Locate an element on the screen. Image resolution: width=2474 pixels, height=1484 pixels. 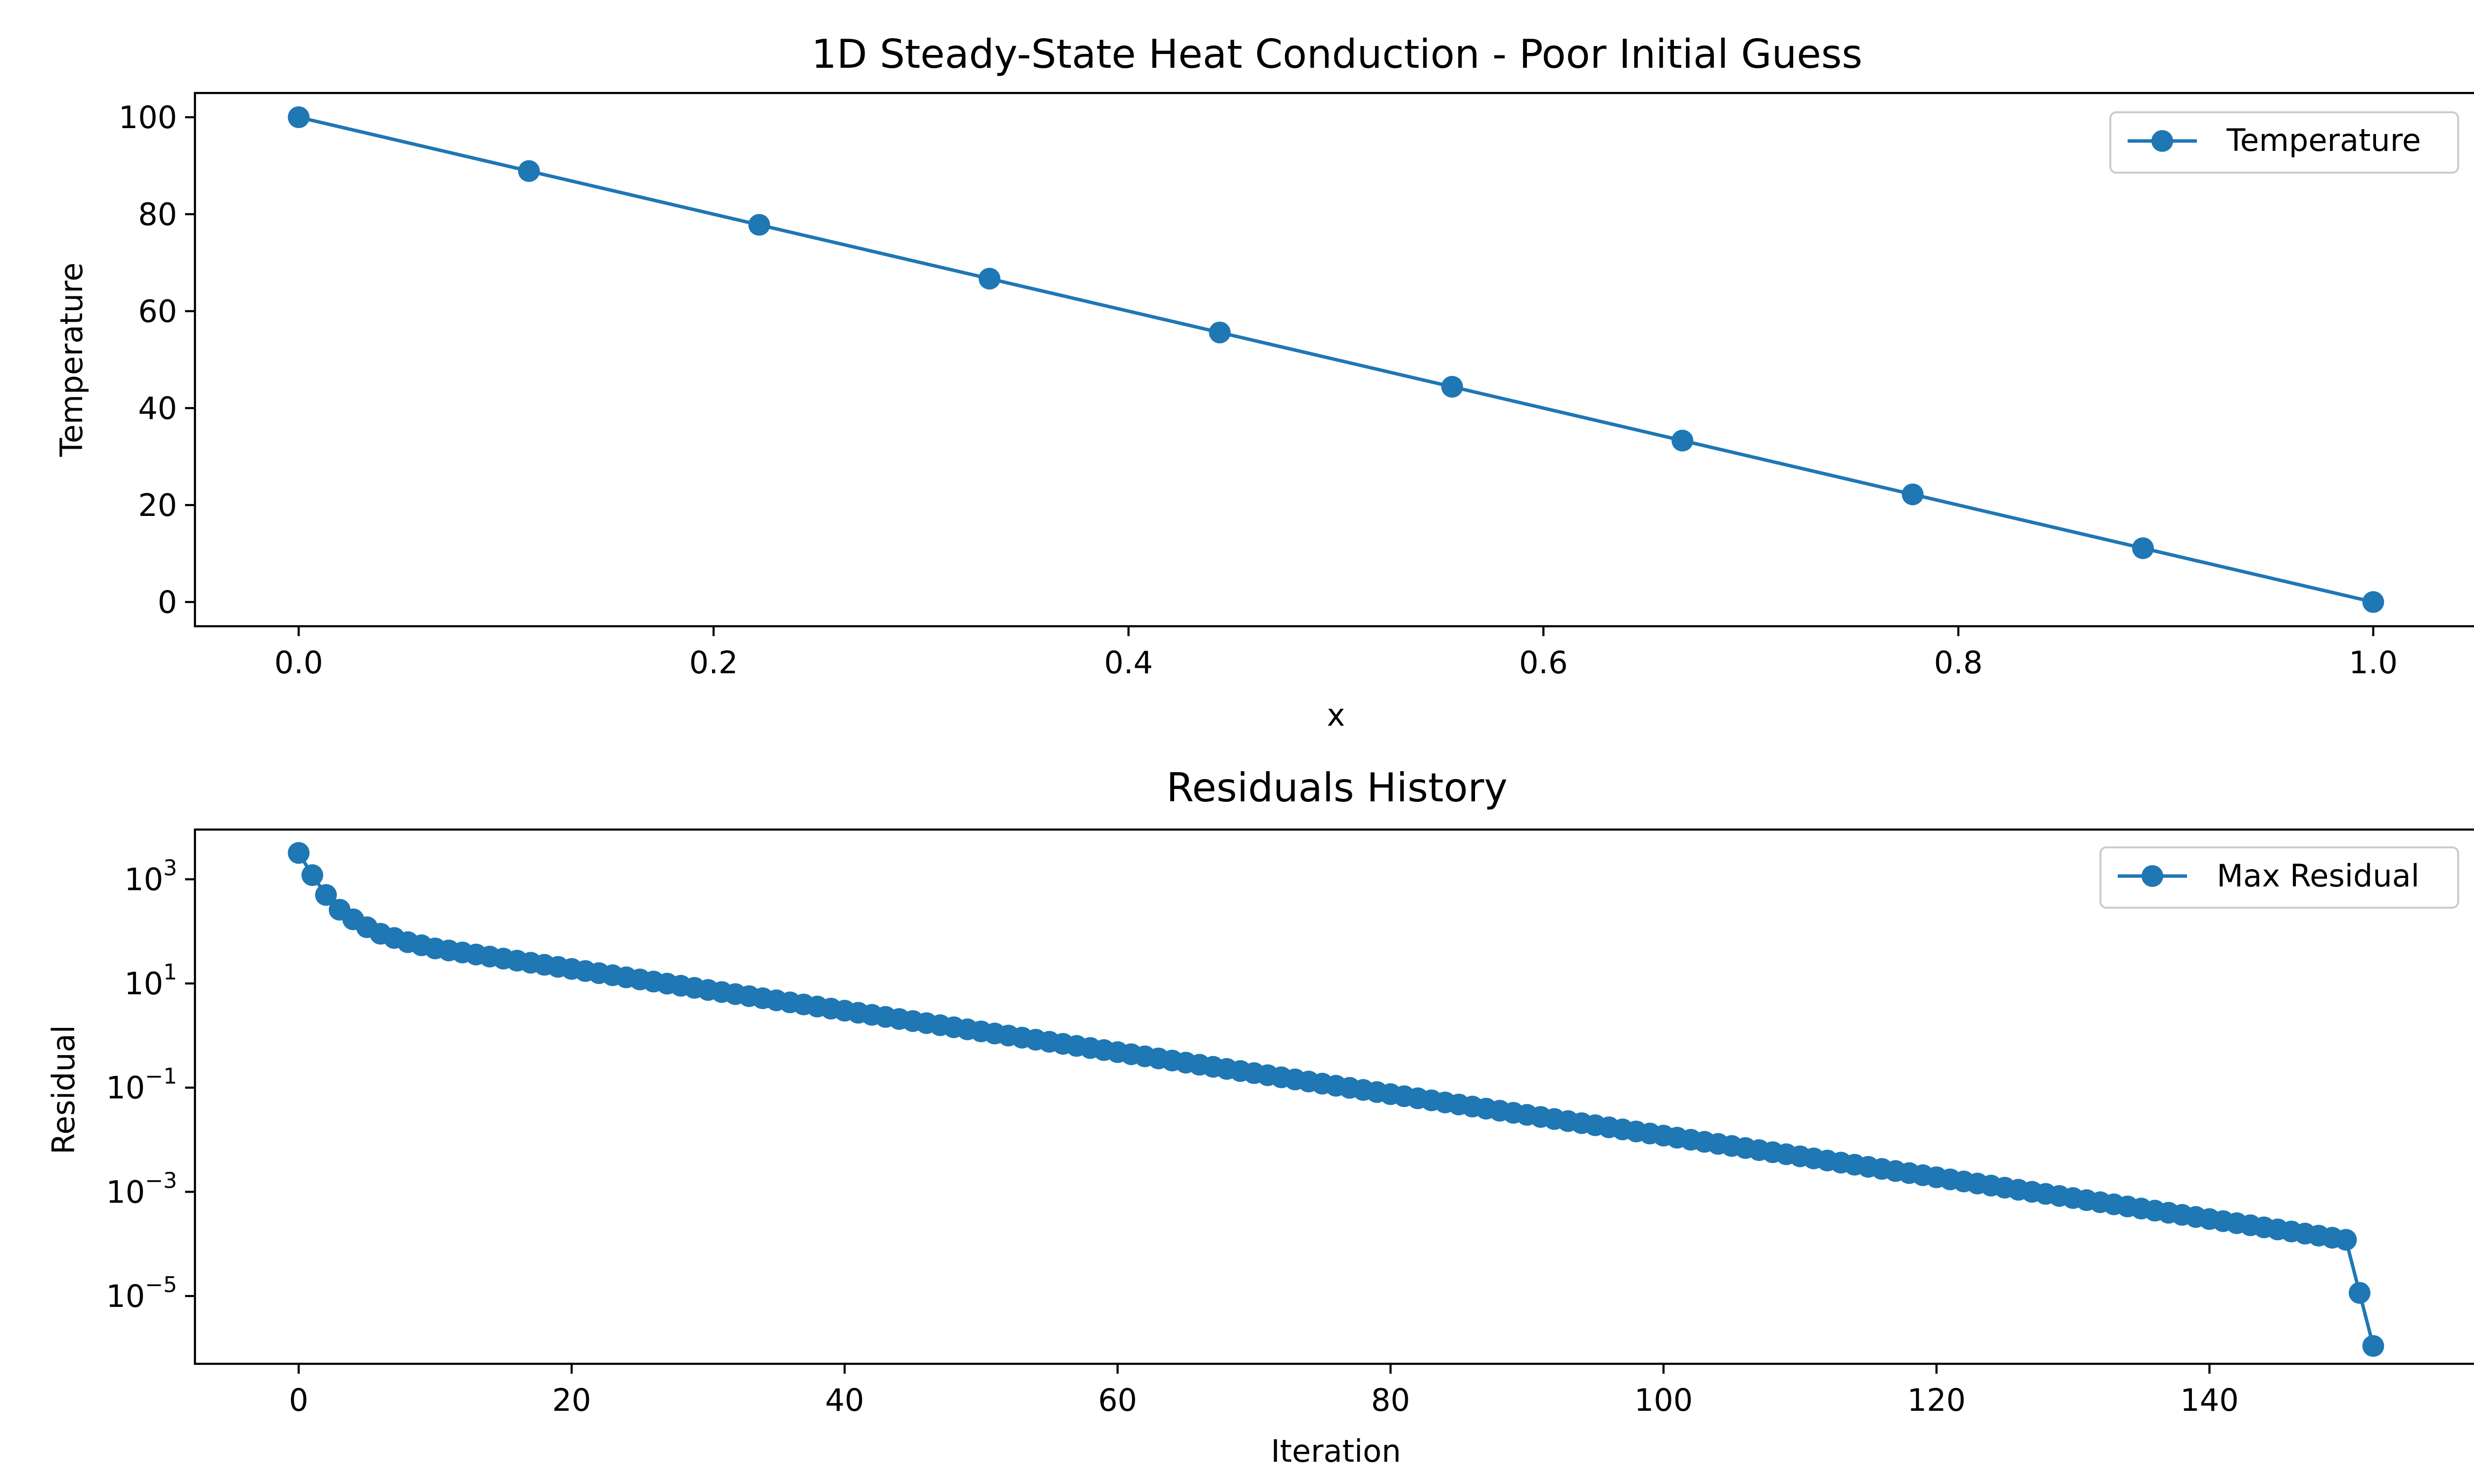
x-axis-label: x is located at coordinates (1336, 715).